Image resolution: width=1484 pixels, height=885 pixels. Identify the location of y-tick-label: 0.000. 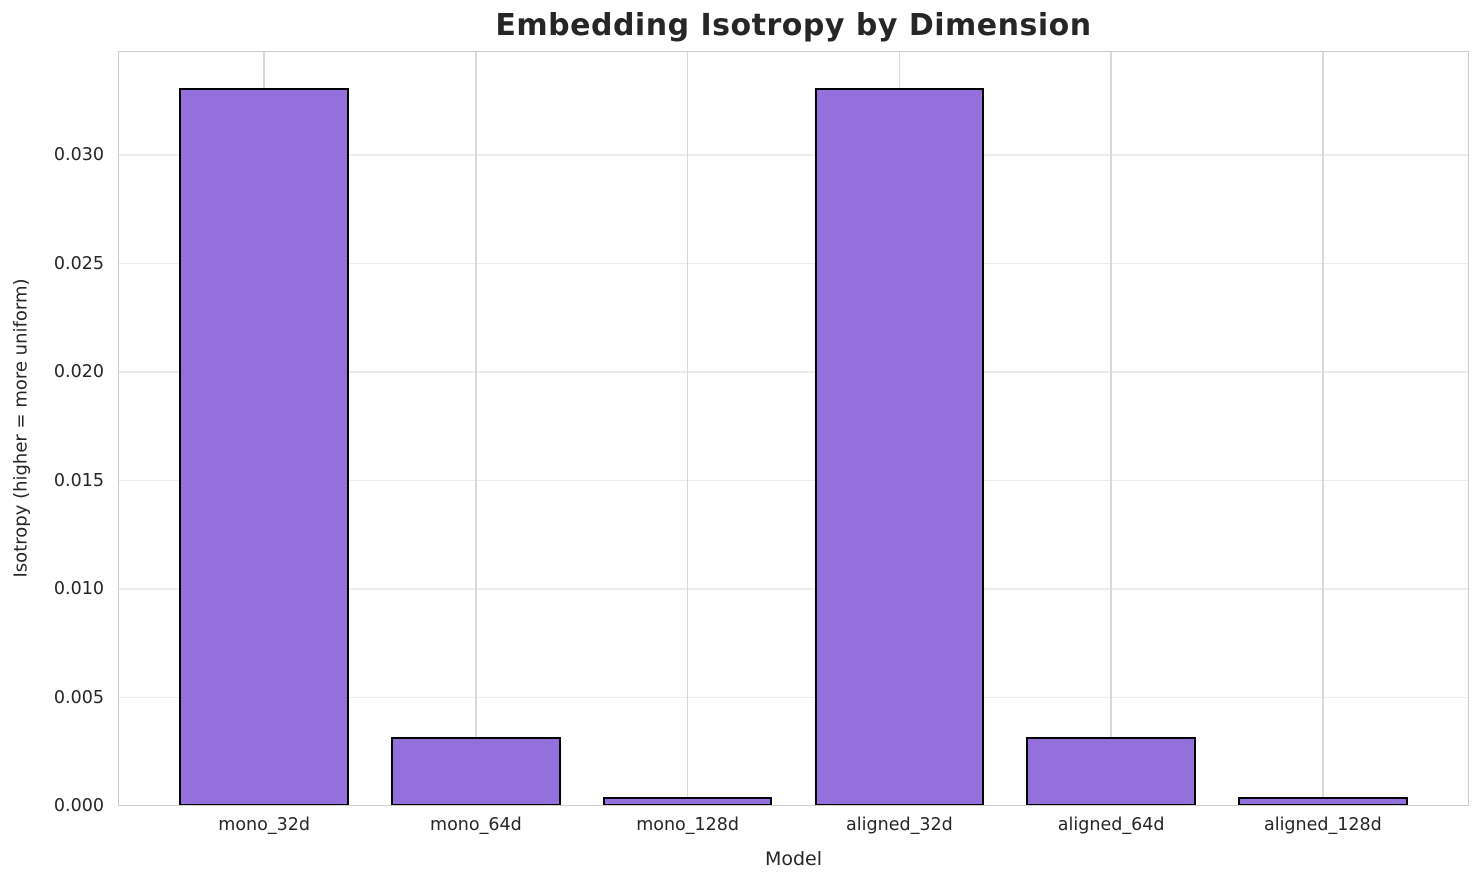
(78, 806).